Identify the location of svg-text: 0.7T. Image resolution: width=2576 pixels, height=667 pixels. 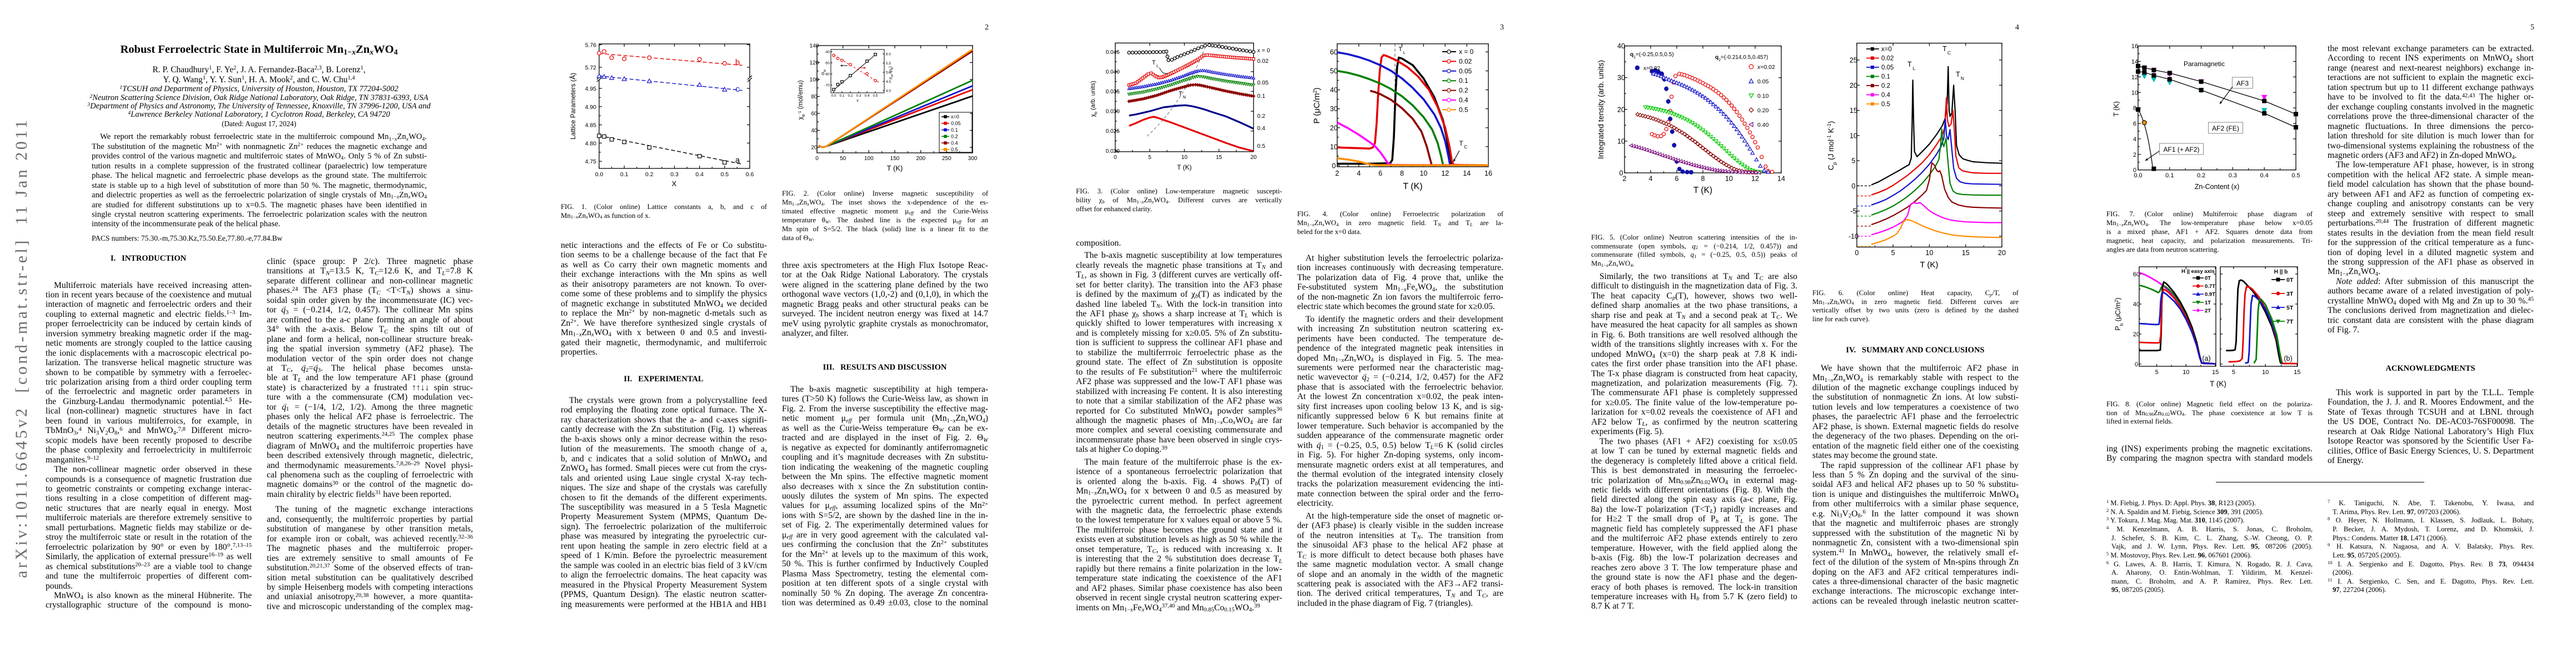
(2210, 286).